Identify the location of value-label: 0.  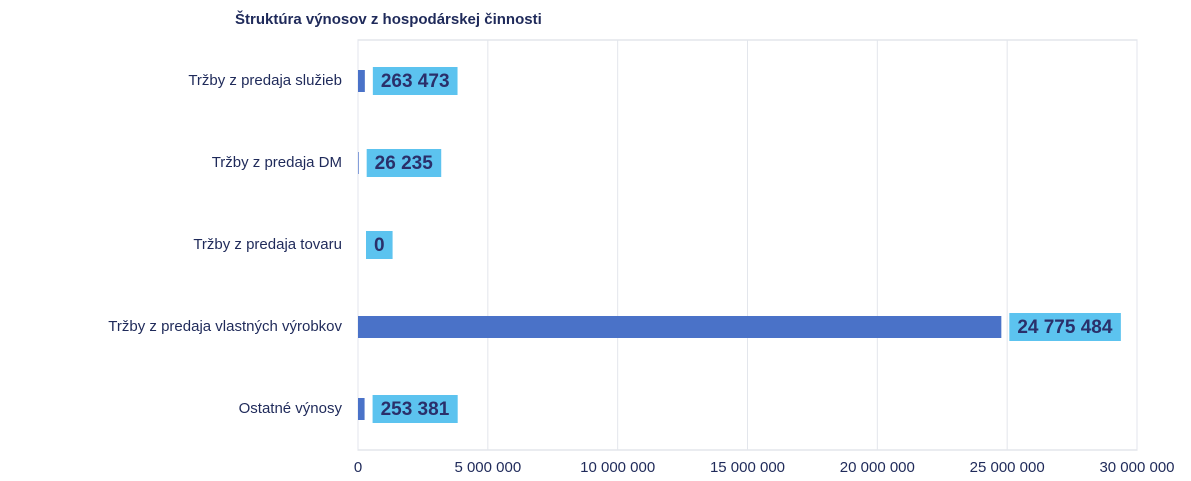
(379, 245).